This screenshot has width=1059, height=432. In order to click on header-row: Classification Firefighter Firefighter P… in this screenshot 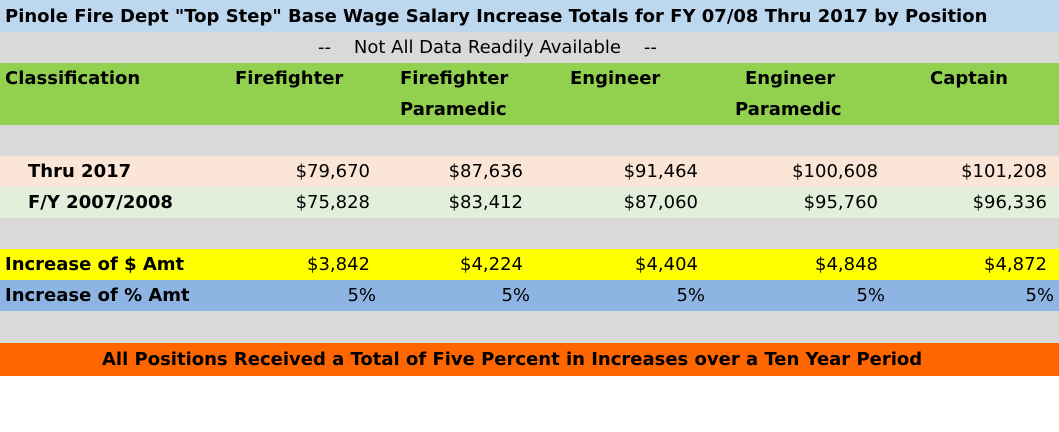, I will do `click(529, 94)`.